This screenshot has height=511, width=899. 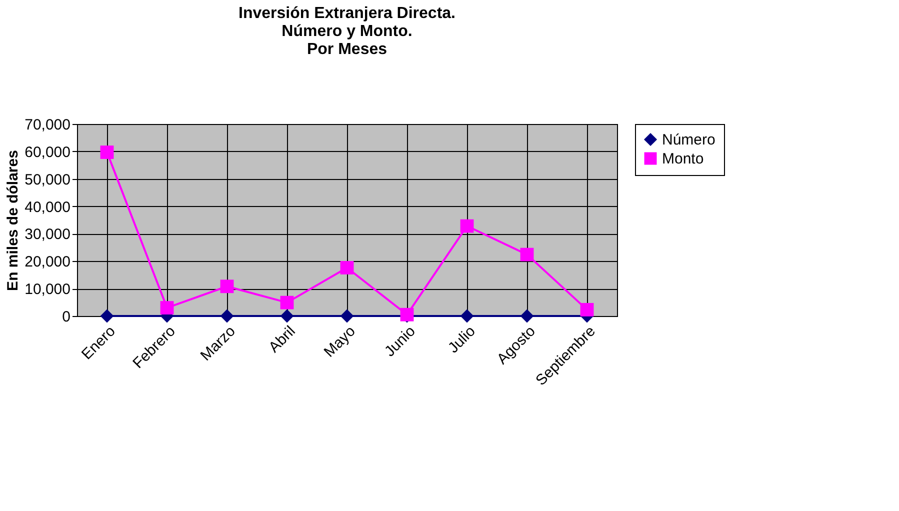 I want to click on y-tick-label: 30,000, so click(x=47, y=235).